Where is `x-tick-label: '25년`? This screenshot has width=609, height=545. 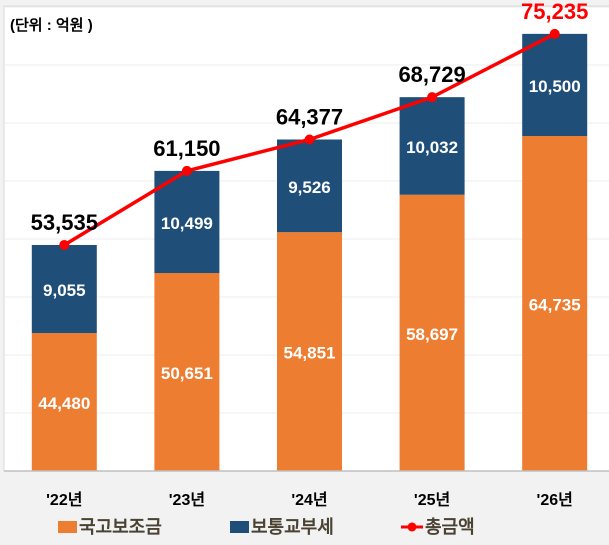
x-tick-label: '25년 is located at coordinates (432, 499).